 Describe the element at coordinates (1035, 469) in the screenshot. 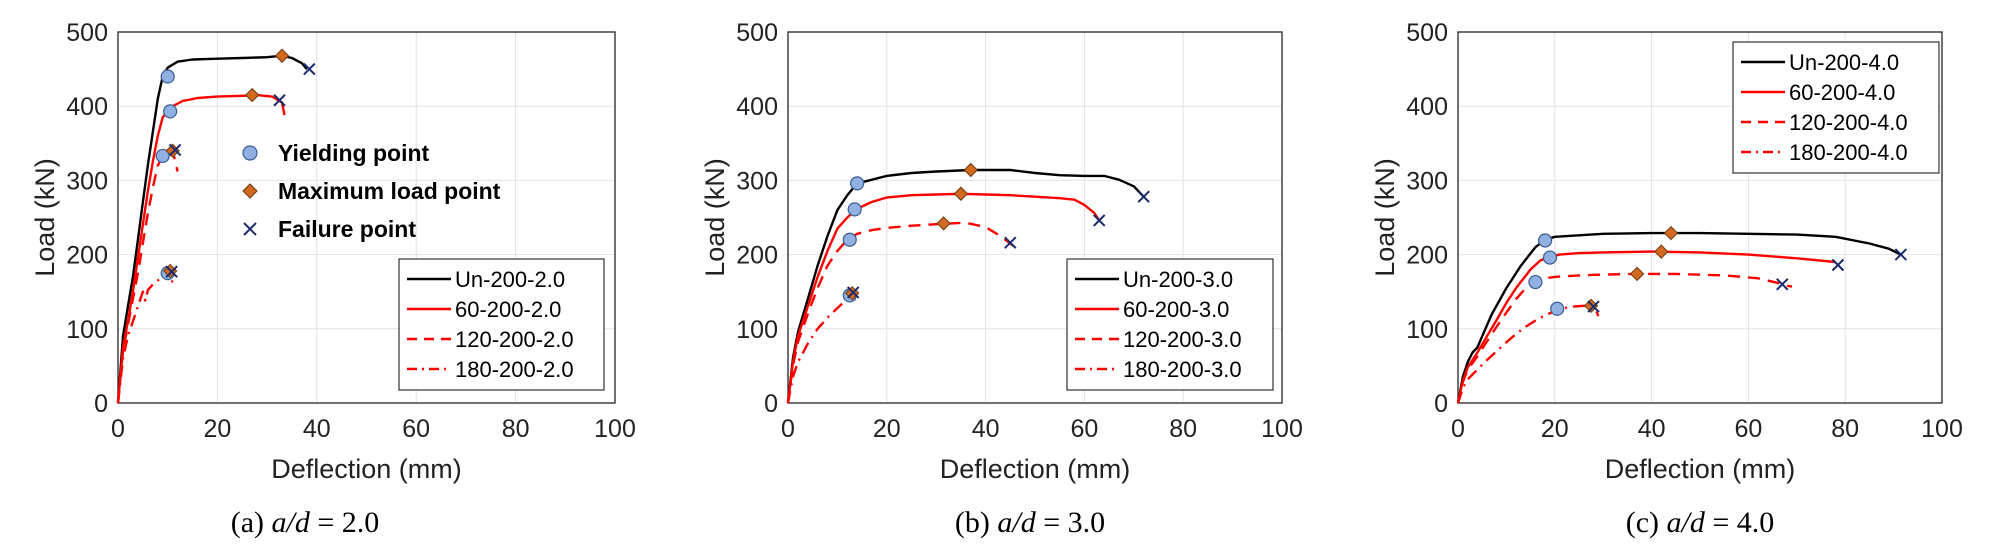

I see `x-axis-label: Deflection (mm)` at that location.